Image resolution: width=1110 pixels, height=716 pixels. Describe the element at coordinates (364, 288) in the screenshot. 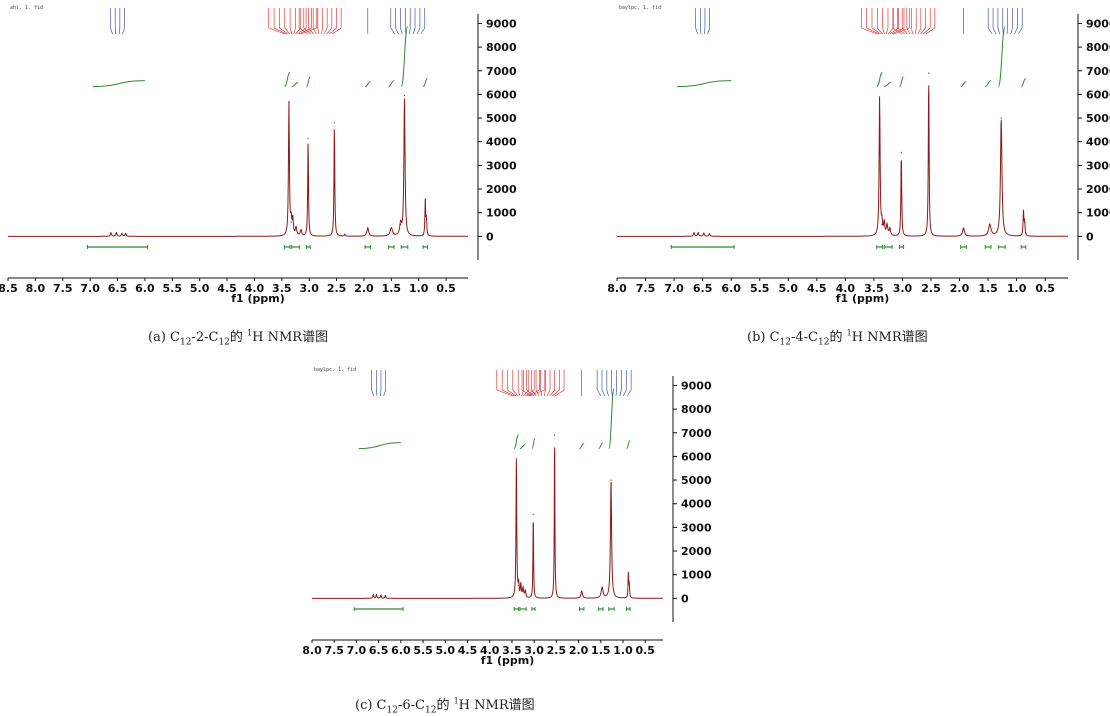

I see `x-tick-label: 2.0` at that location.